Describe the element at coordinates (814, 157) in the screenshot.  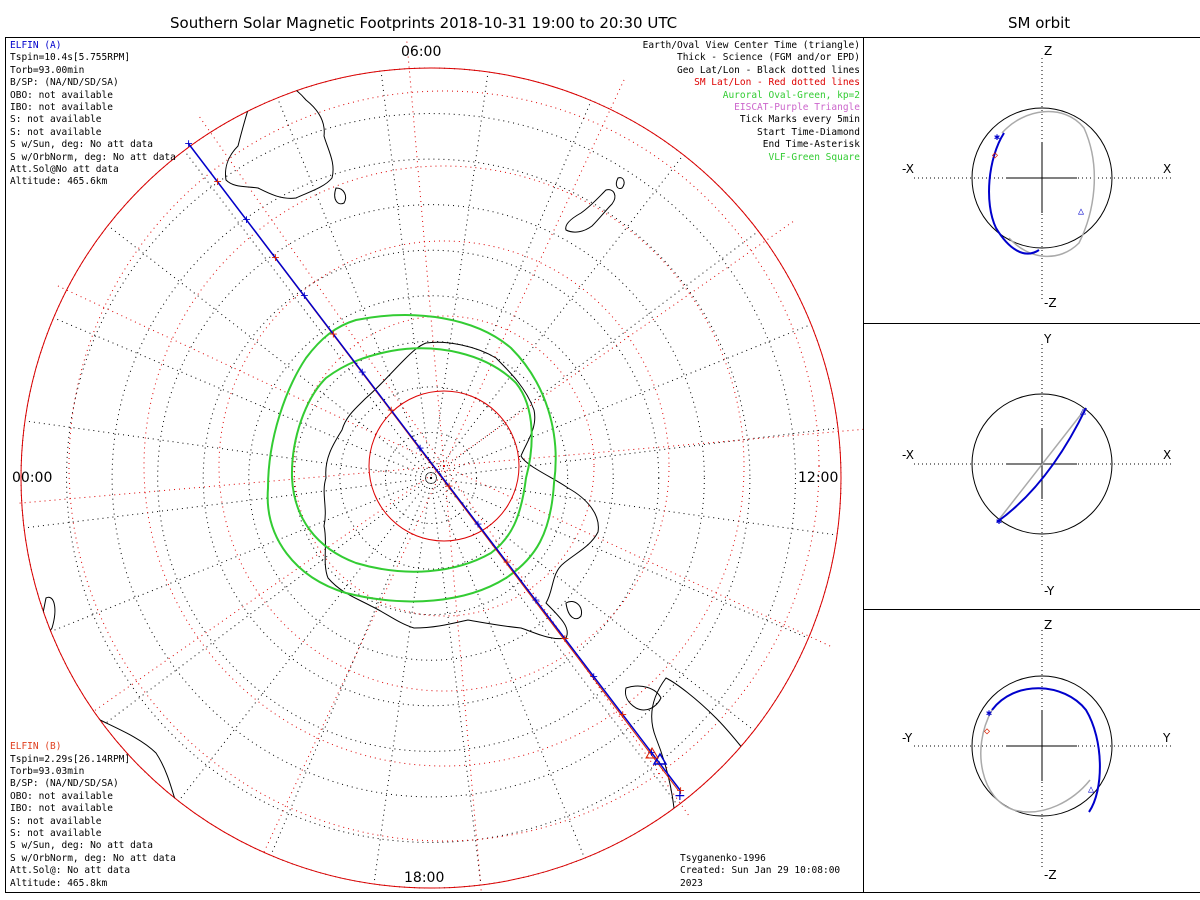
I see `legend-item: VLF-Green Square` at that location.